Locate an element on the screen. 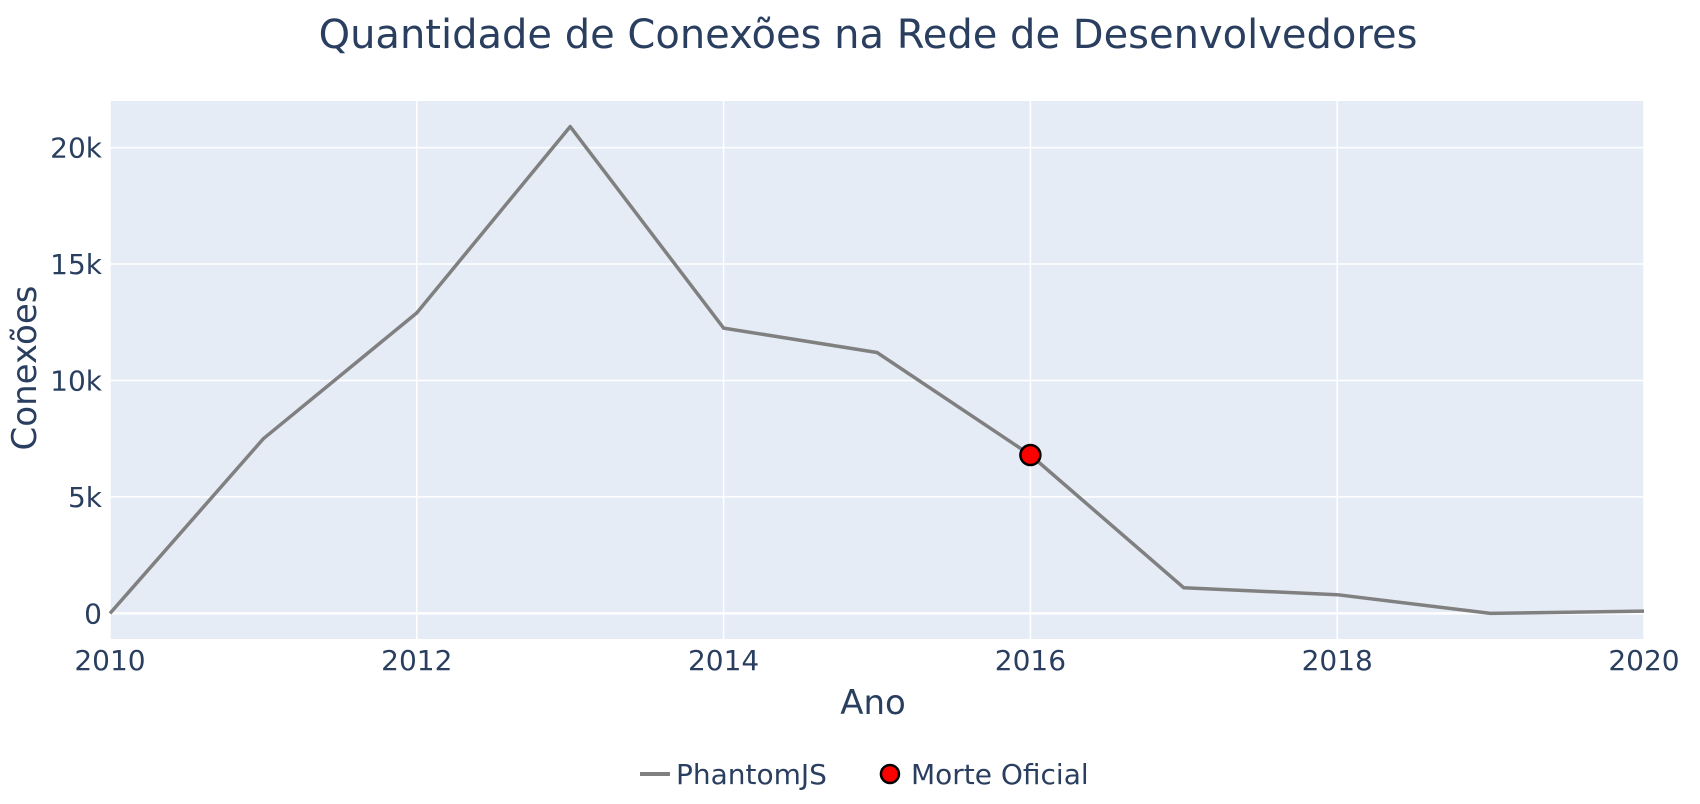  legend-label: Morte Oficial is located at coordinates (1000, 774).